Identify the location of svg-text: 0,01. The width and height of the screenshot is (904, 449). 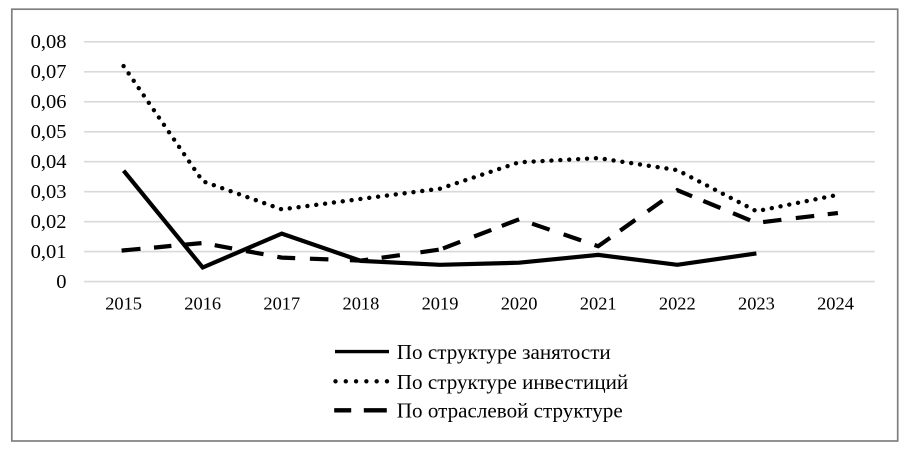
(49, 252).